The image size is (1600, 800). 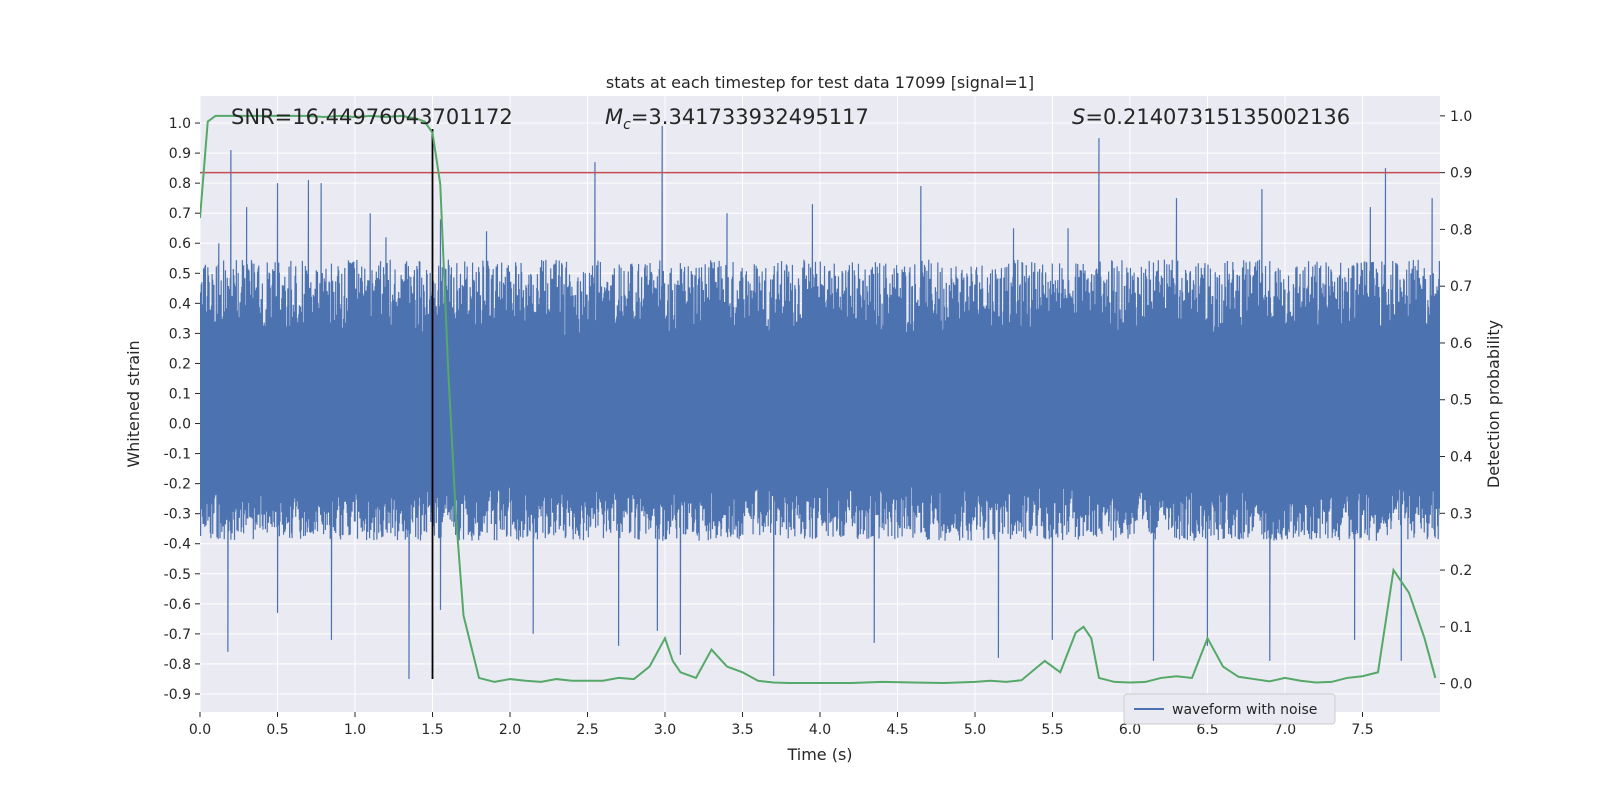 I want to click on y-tick-label-13: -0.3, so click(x=177, y=515).